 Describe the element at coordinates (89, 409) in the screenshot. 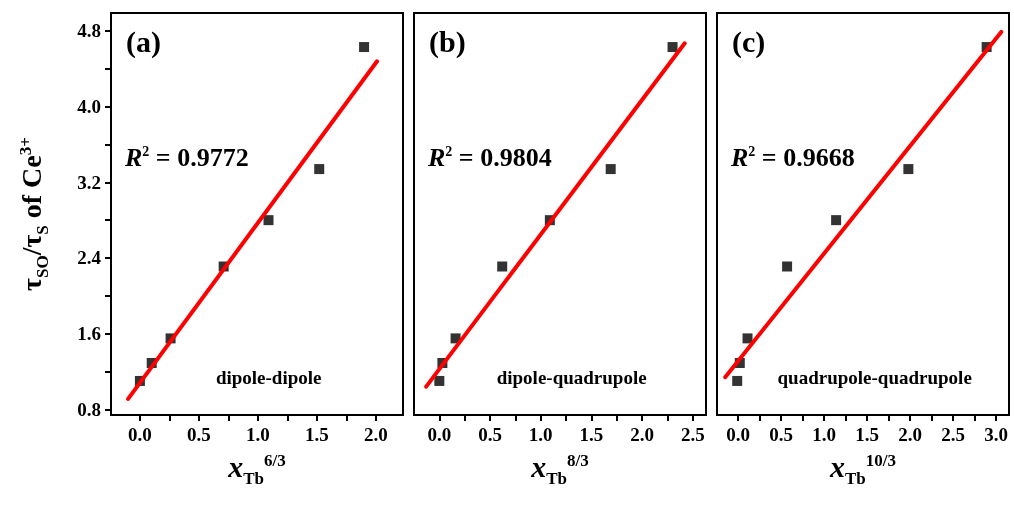

I see `y-tick-label: 0.8` at that location.